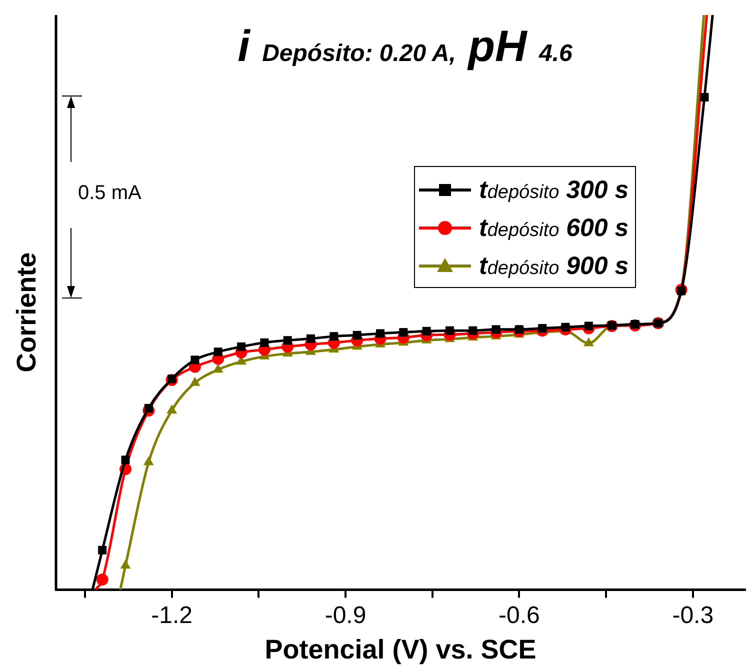 This screenshot has width=750, height=667. I want to click on y-axis-title: Corriente, so click(26, 312).